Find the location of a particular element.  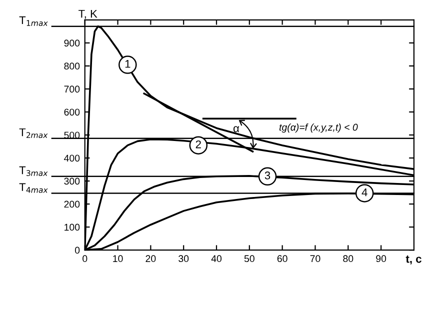

x-tick-label: 40 is located at coordinates (216, 258).